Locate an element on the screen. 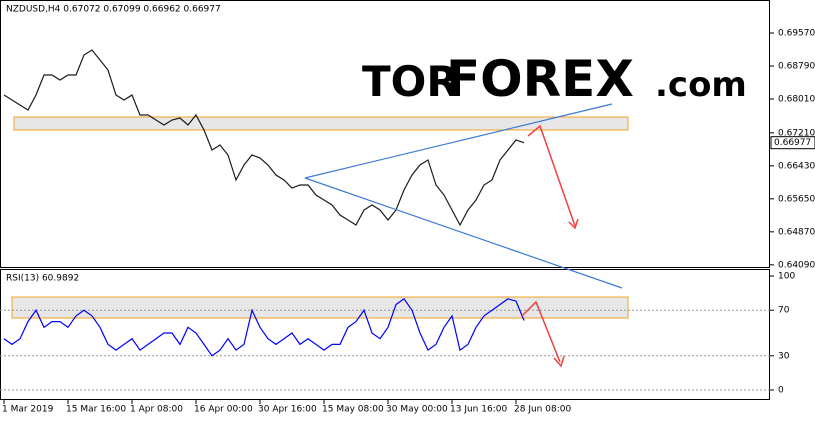  x-tick-label: 16 Apr 00:00 is located at coordinates (223, 410).